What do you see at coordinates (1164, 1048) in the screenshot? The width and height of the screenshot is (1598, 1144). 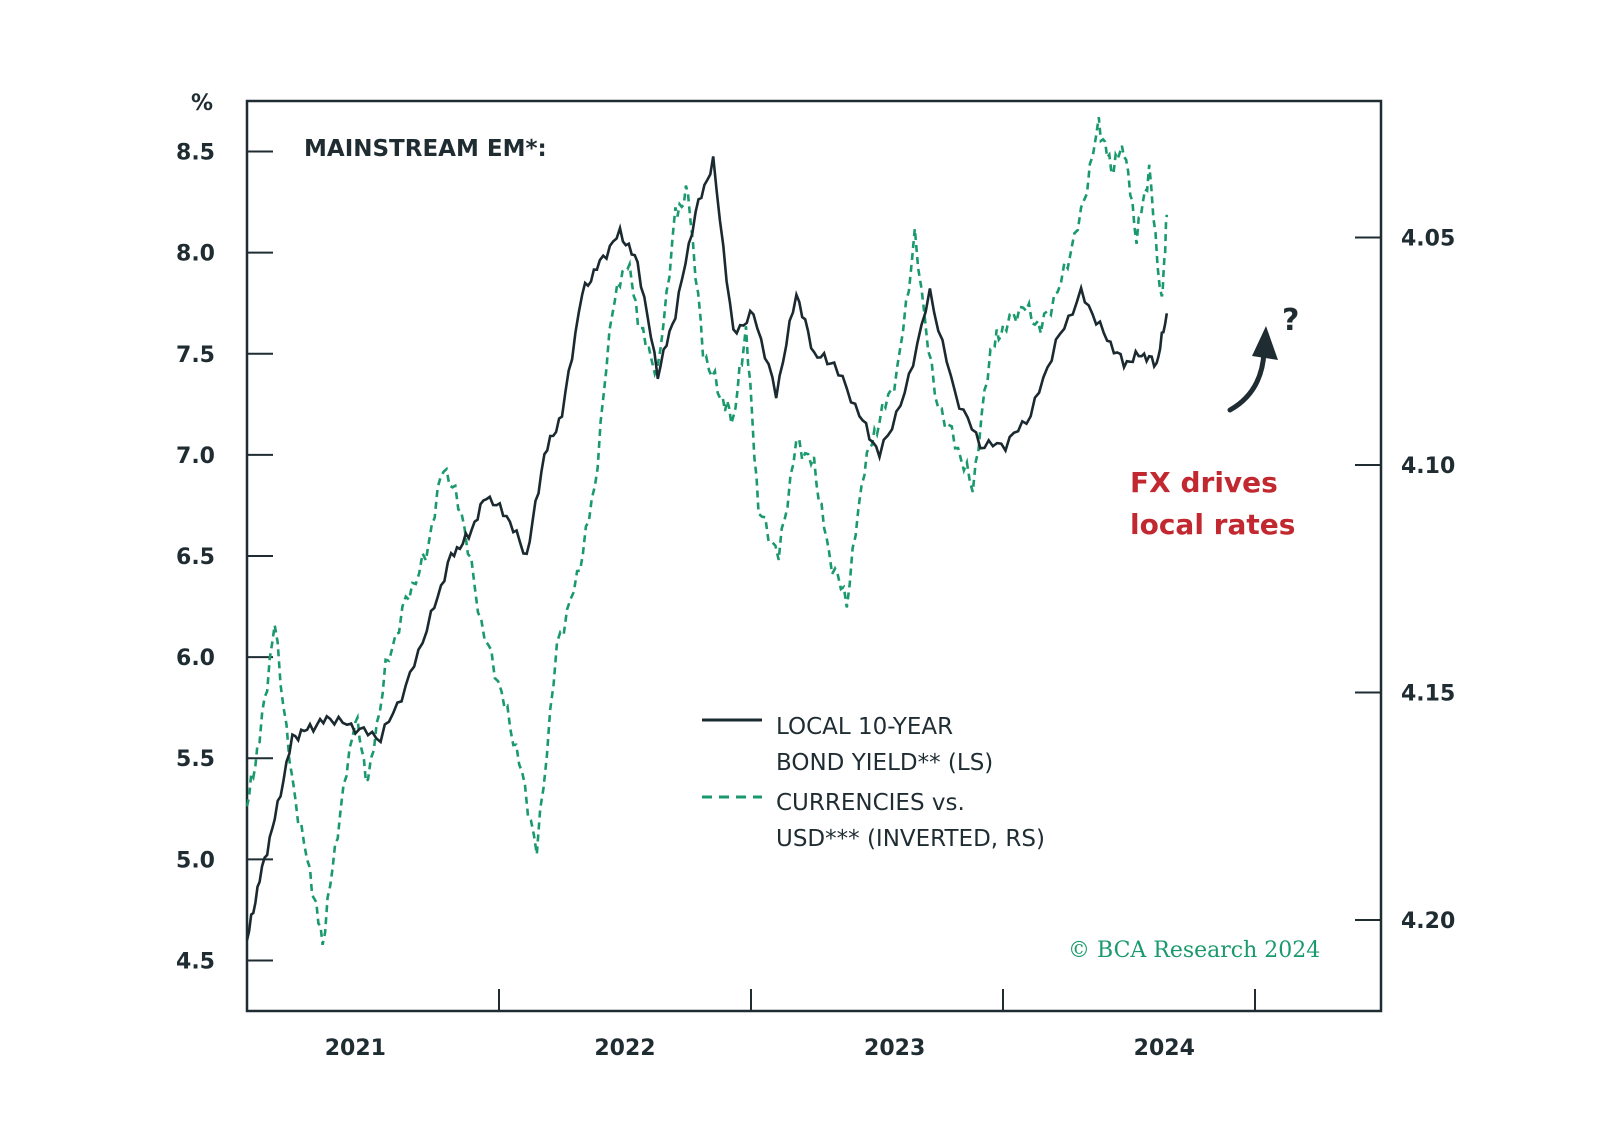 I see `x-year-label: 2024` at bounding box center [1164, 1048].